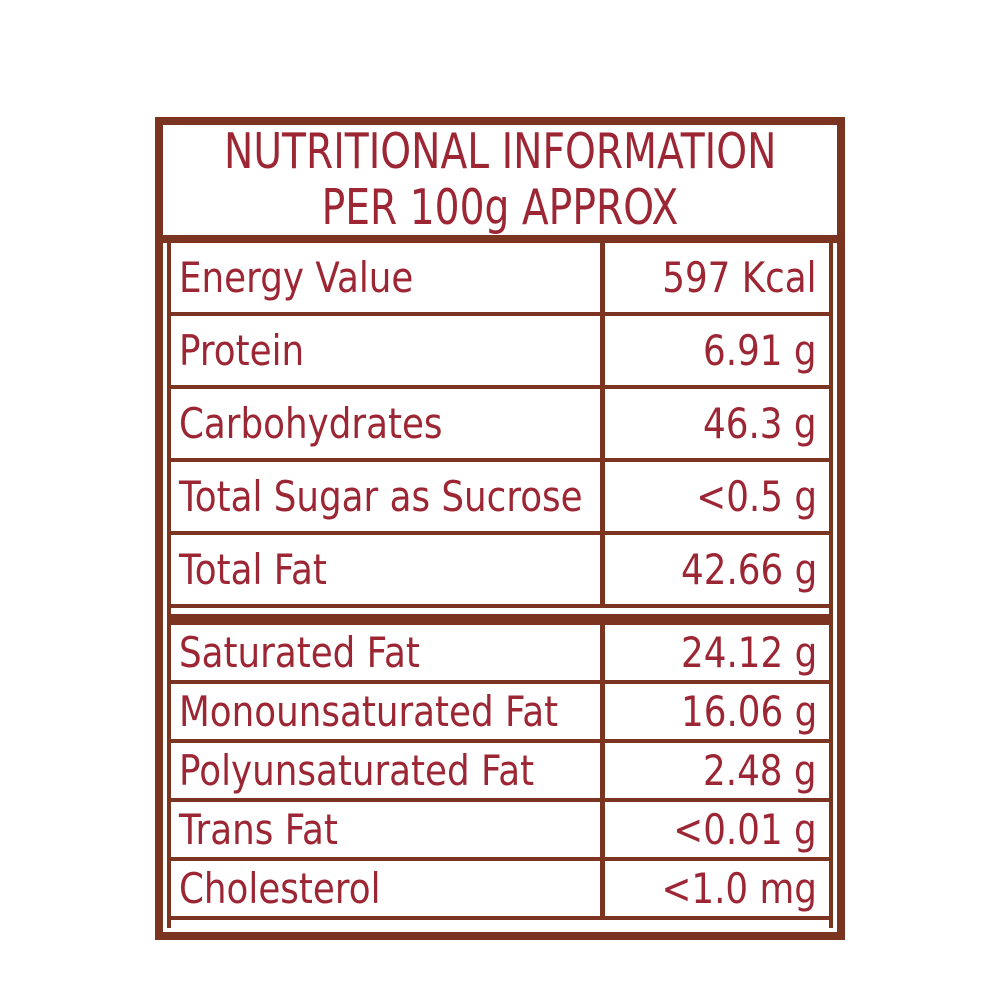 This screenshot has width=1000, height=1000. I want to click on nutrient-name-cell: Total Fat, so click(388, 569).